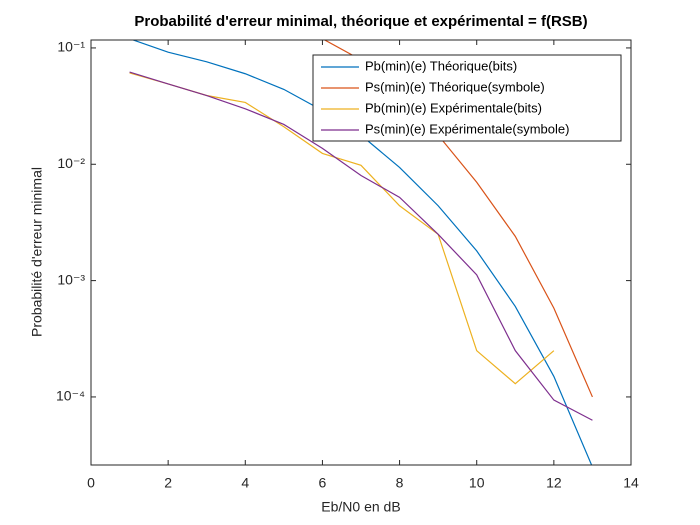  Describe the element at coordinates (245, 483) in the screenshot. I see `x-tick-label: 4` at that location.